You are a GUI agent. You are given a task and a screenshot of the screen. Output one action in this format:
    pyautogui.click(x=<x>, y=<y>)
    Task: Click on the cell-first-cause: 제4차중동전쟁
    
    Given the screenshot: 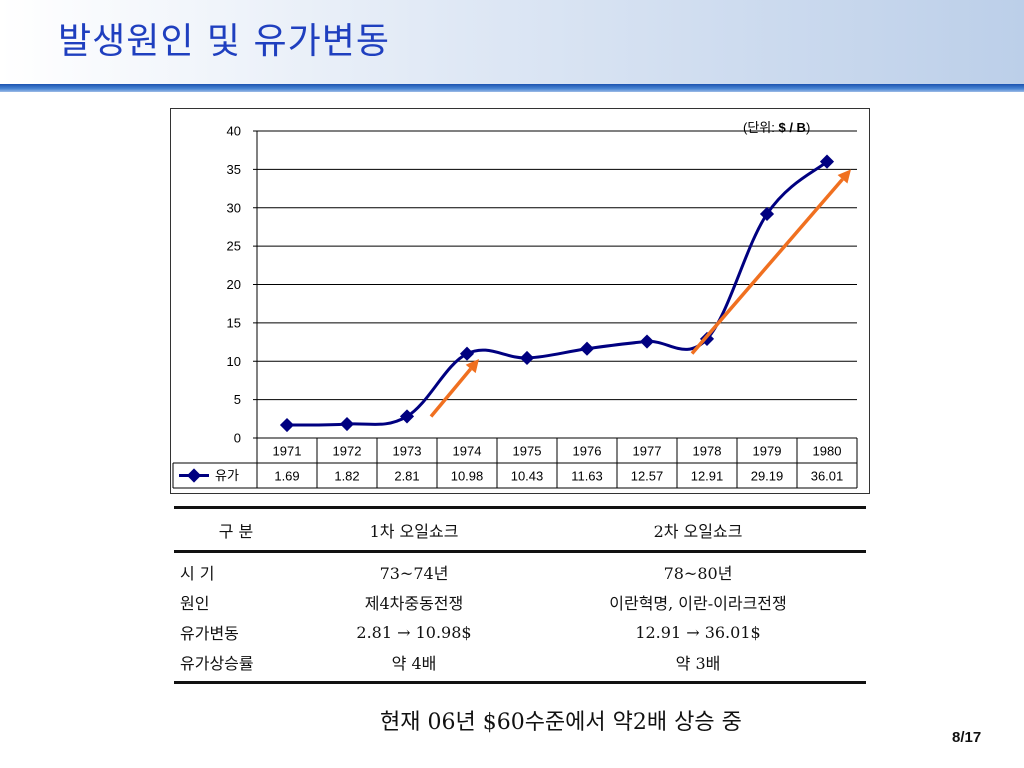 What is the action you would take?
    pyautogui.click(x=414, y=603)
    